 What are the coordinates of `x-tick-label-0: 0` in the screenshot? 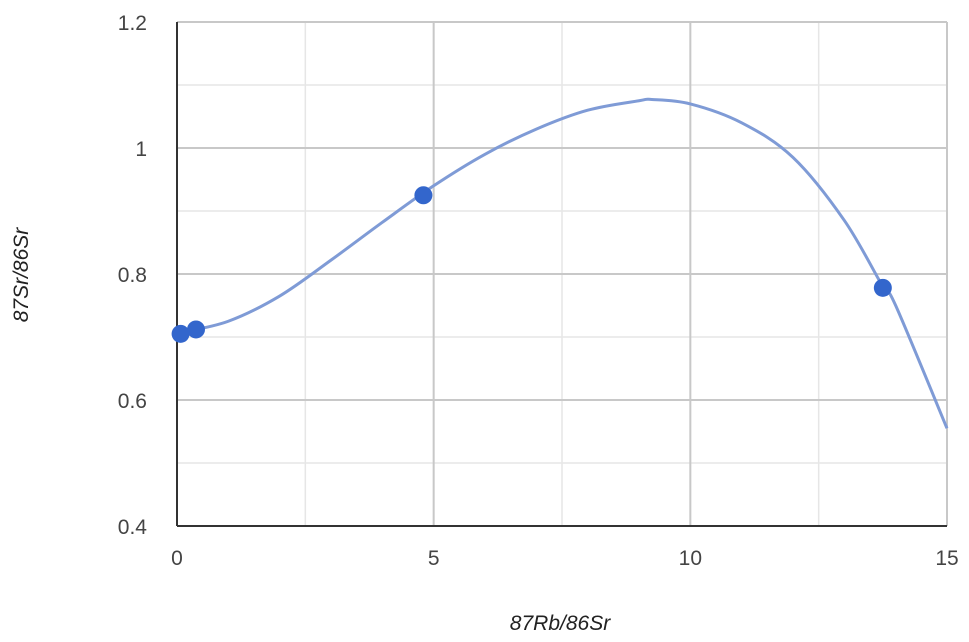 It's located at (177, 558).